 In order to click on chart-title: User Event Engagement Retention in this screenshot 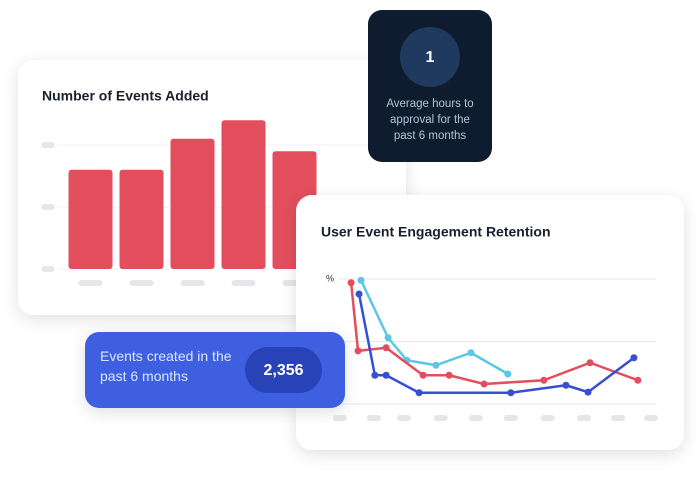, I will do `click(436, 232)`.